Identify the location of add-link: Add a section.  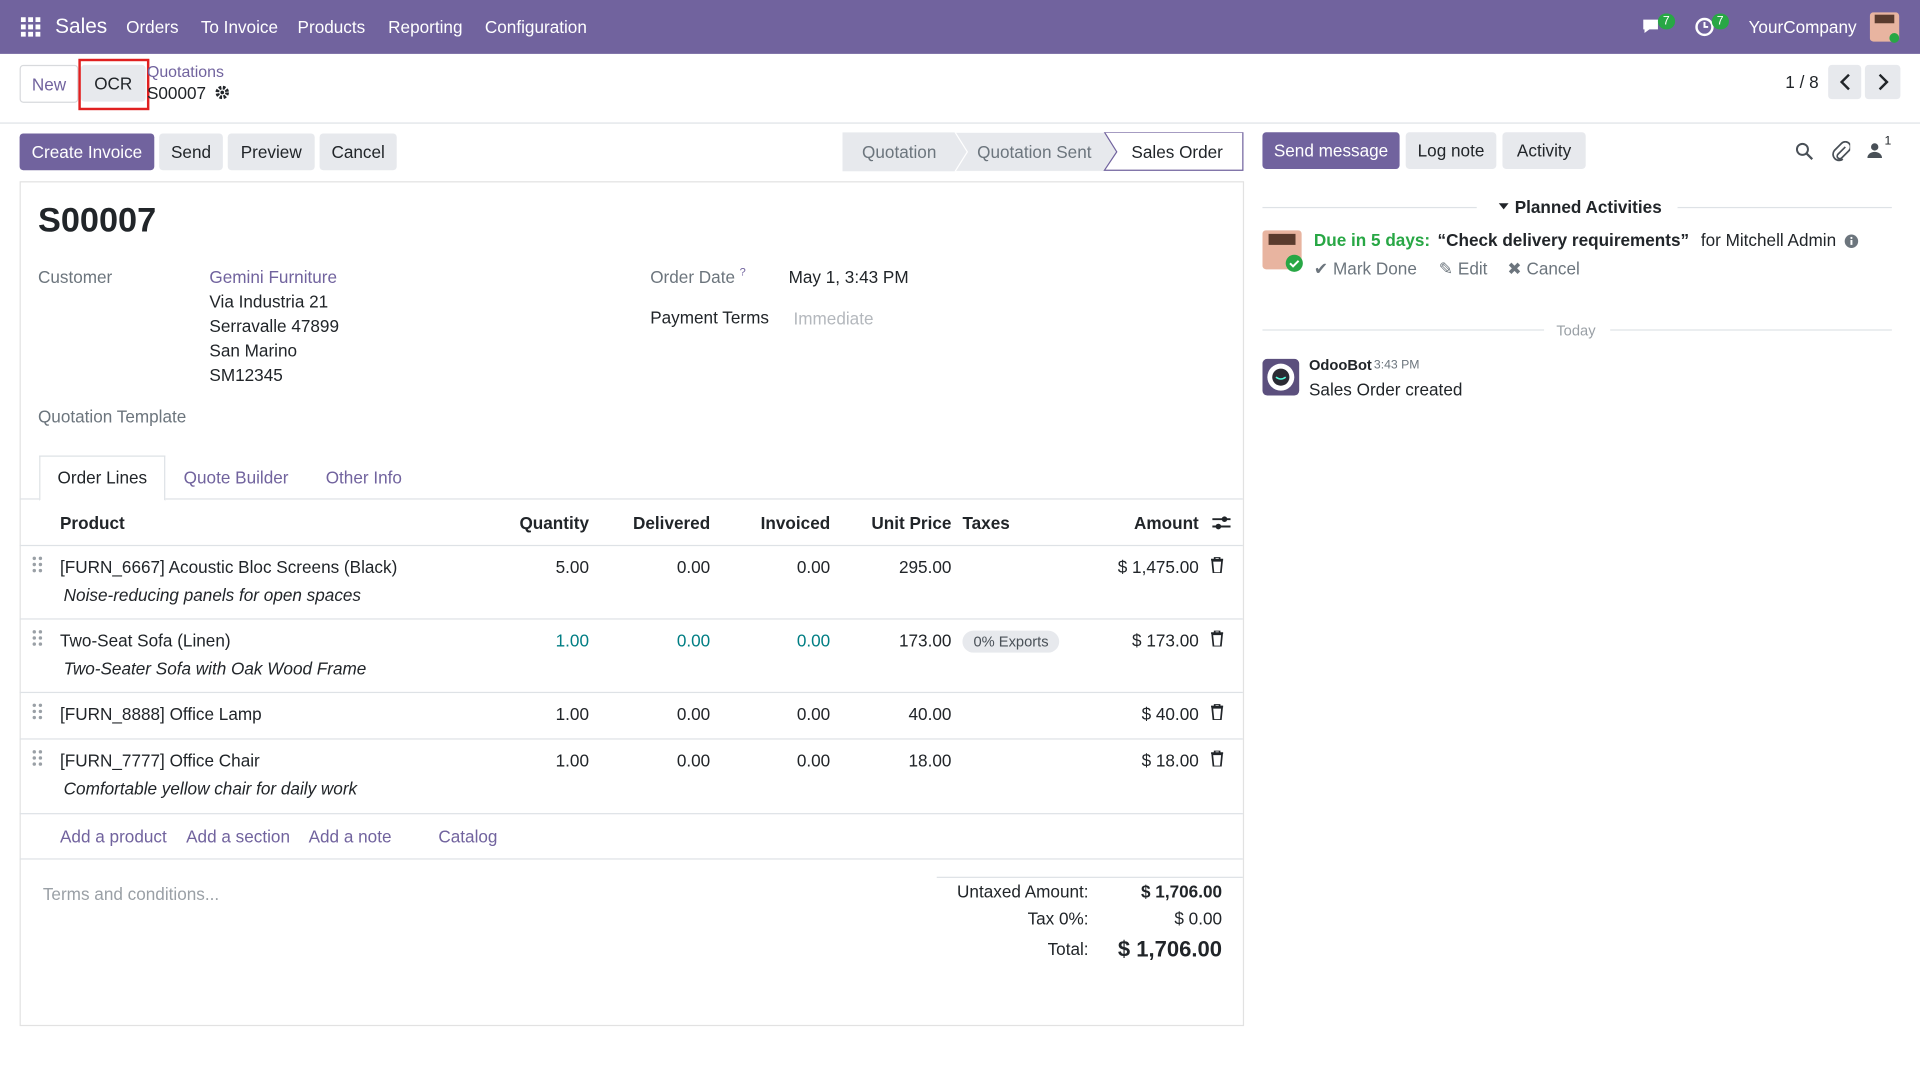
(238, 836).